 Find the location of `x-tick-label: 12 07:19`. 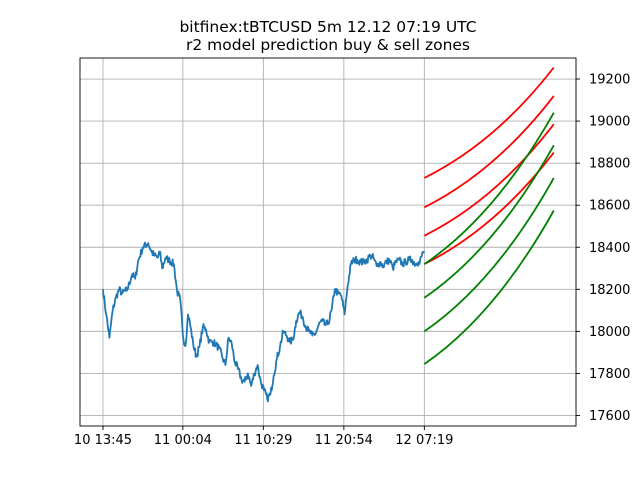

x-tick-label: 12 07:19 is located at coordinates (424, 440).